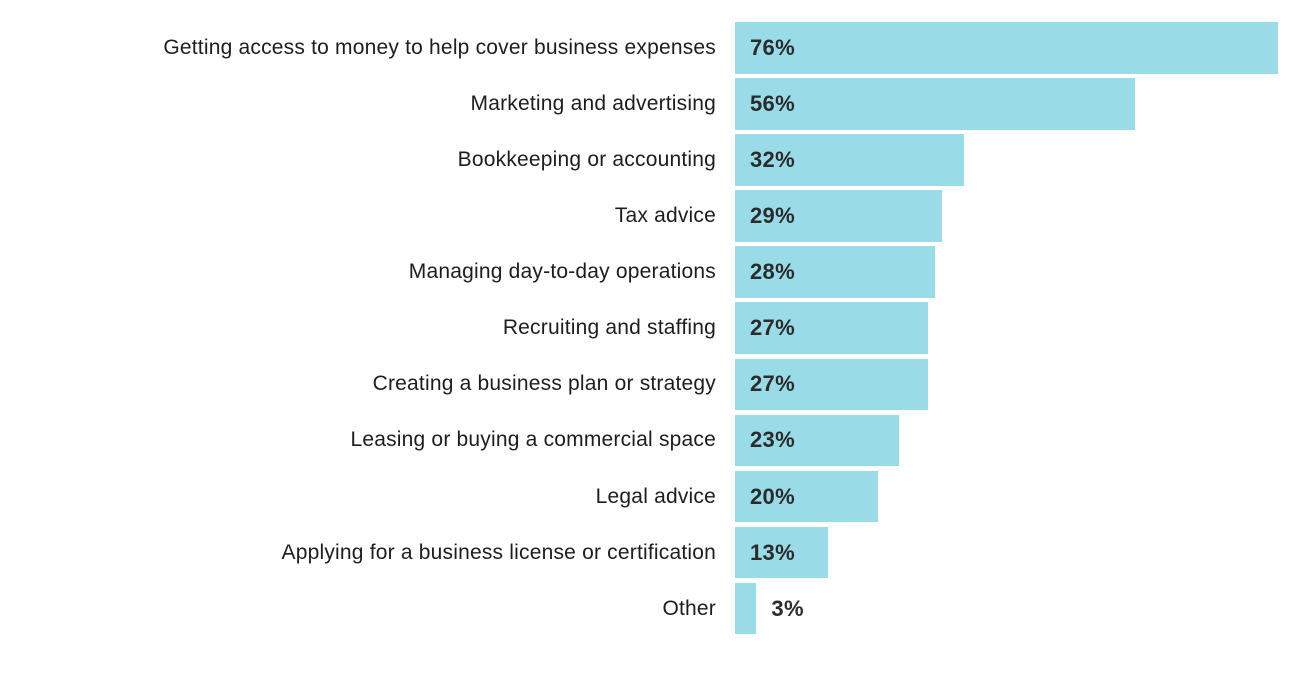 The image size is (1300, 692). Describe the element at coordinates (746, 608) in the screenshot. I see `bar` at that location.